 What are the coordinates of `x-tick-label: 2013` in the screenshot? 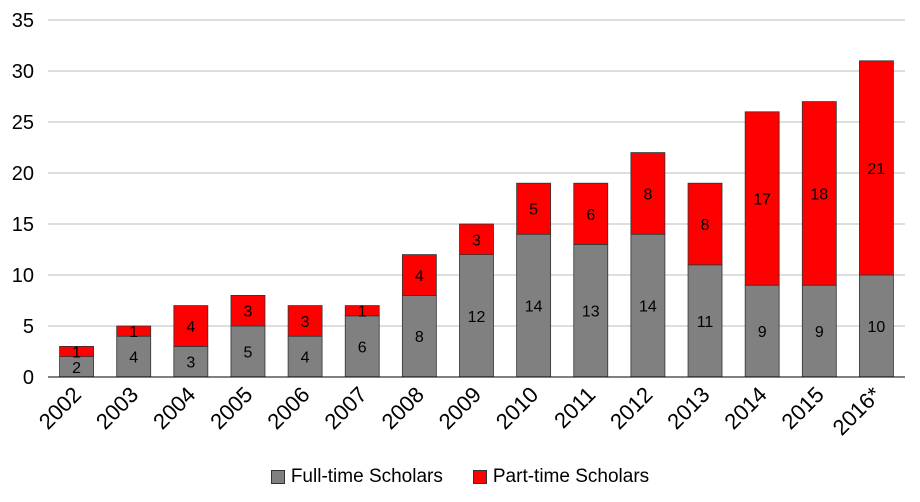 It's located at (688, 408).